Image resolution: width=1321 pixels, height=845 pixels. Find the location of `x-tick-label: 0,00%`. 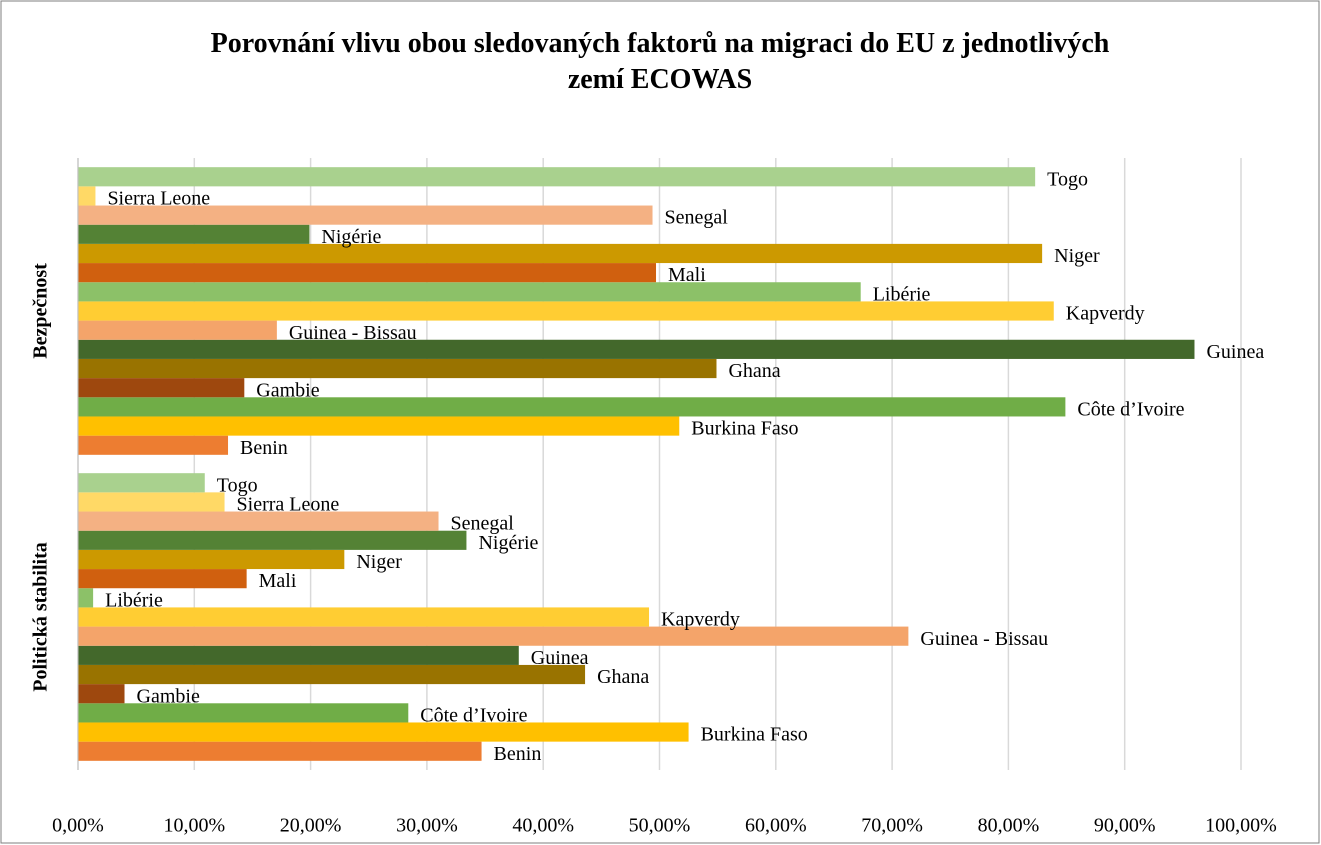

x-tick-label: 0,00% is located at coordinates (78, 826).